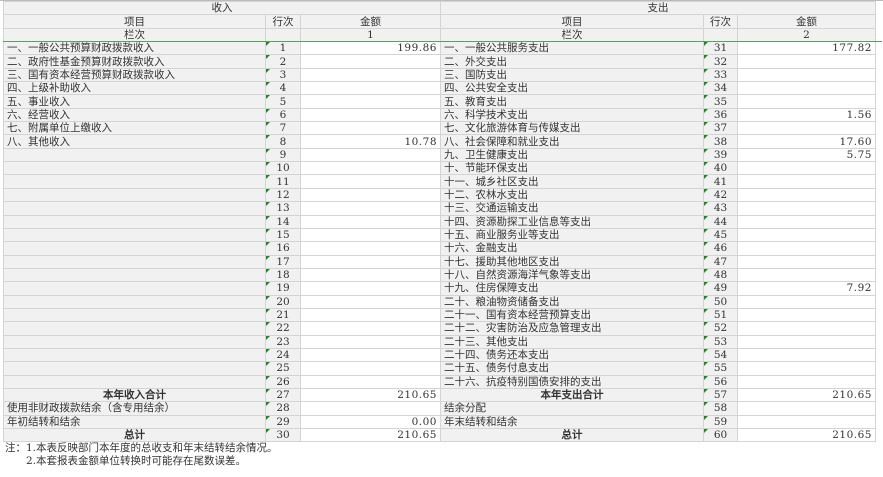  Describe the element at coordinates (720, 88) in the screenshot. I see `expense-line-number: 34` at that location.